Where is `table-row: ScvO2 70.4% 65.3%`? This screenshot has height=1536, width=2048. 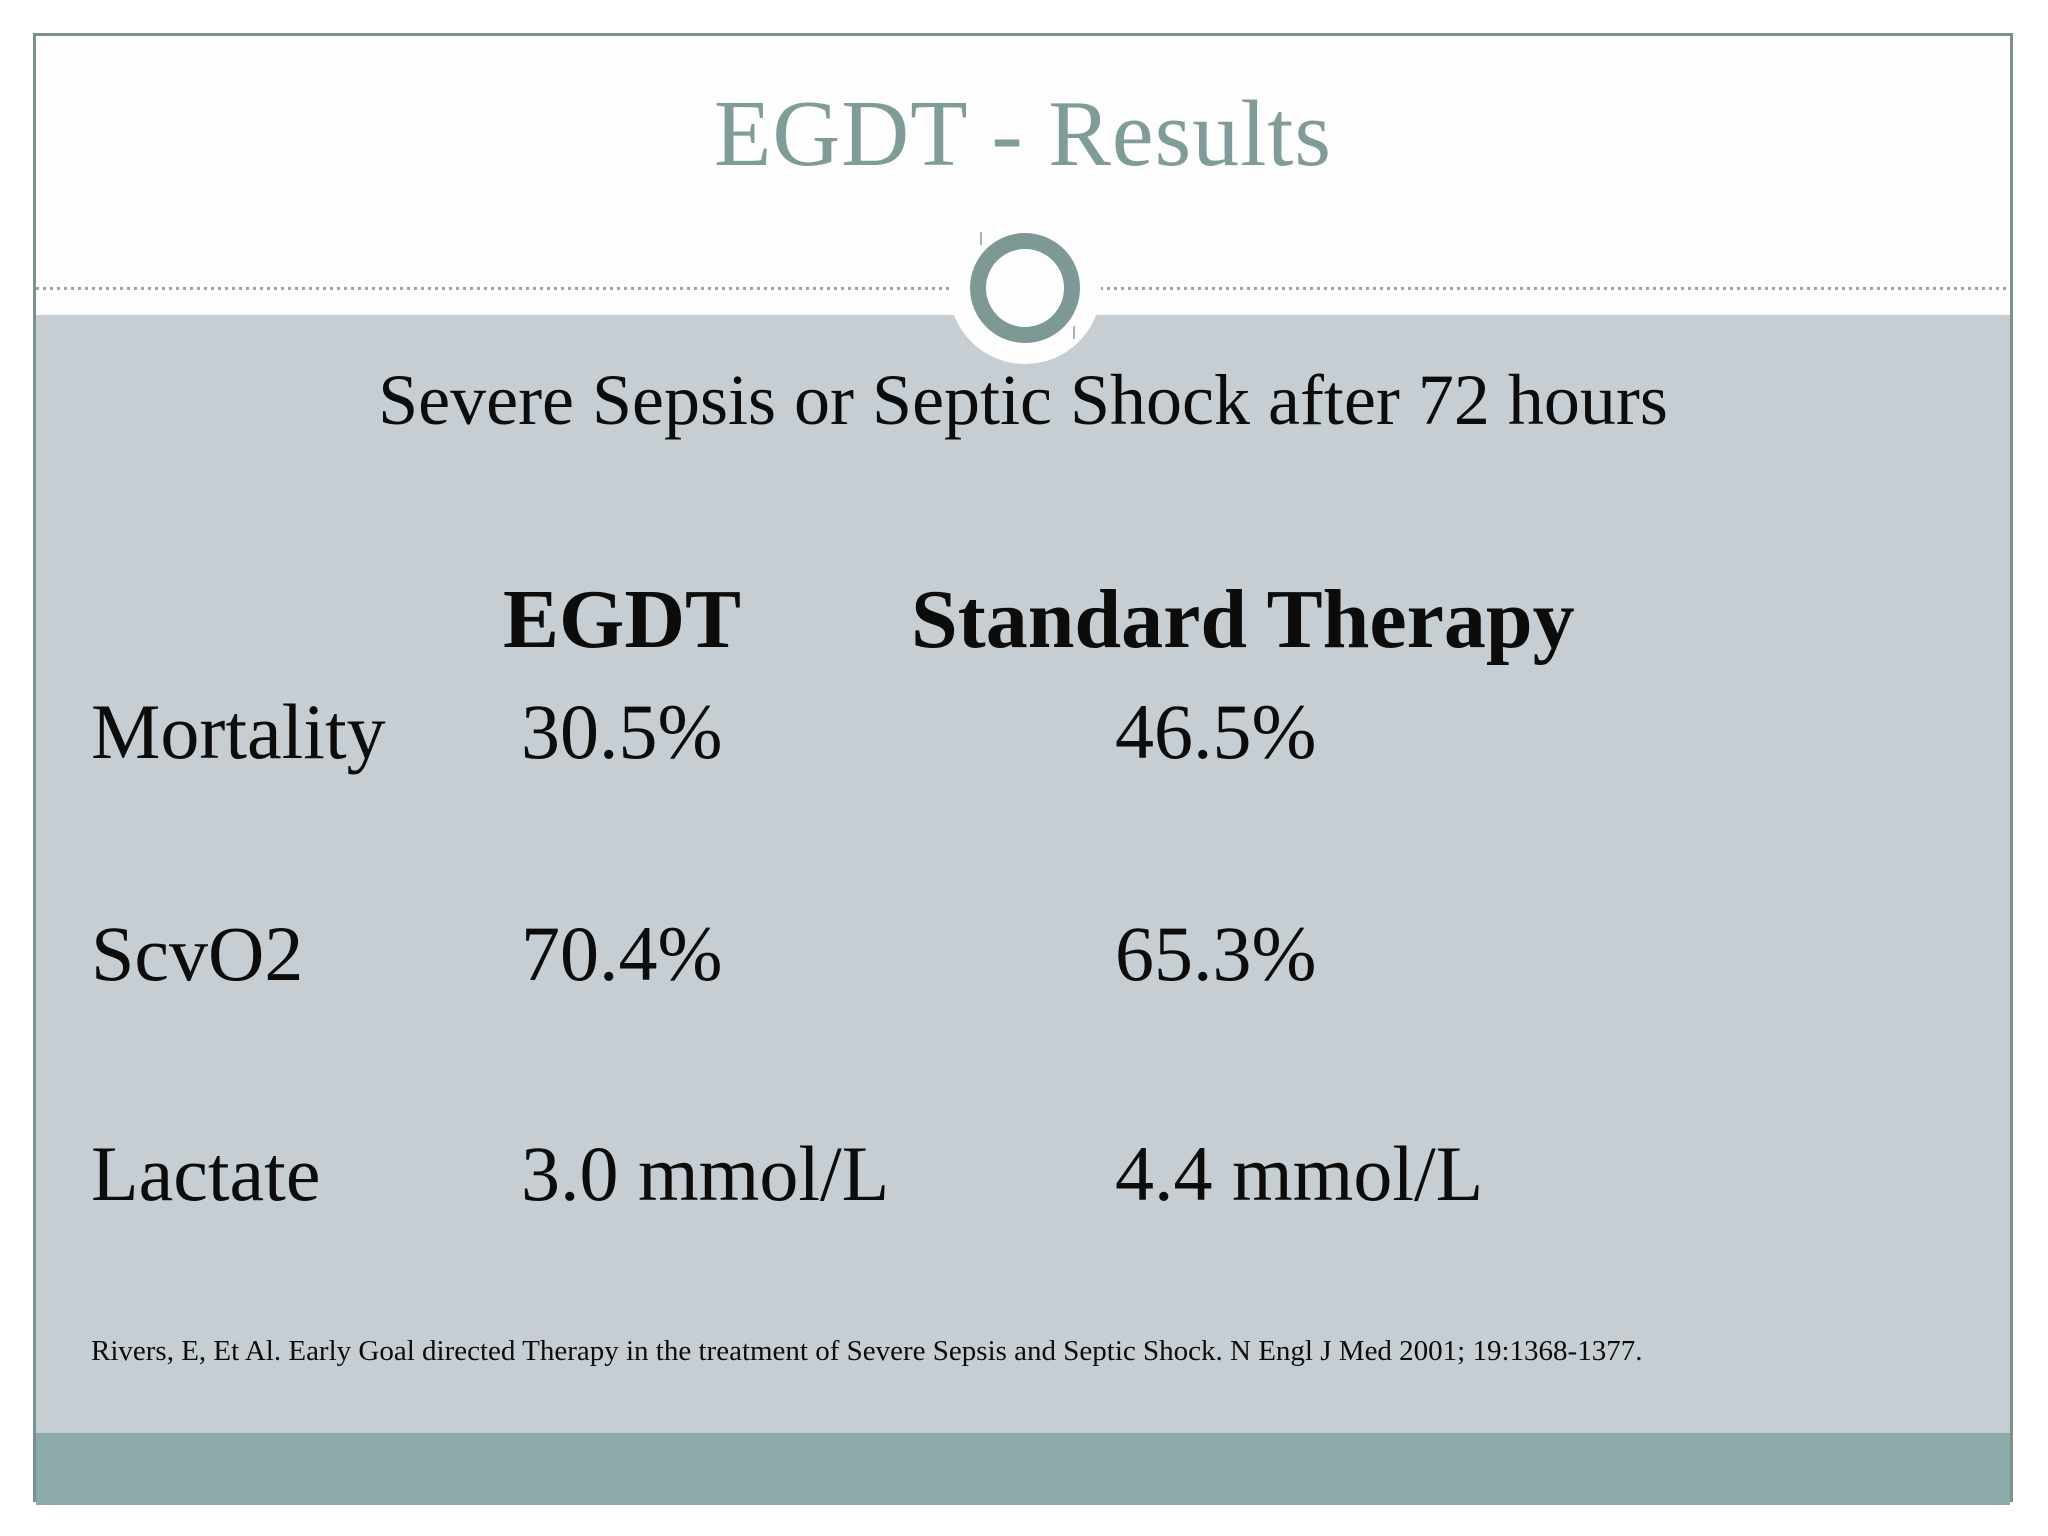 table-row: ScvO2 70.4% 65.3% is located at coordinates (1023, 965).